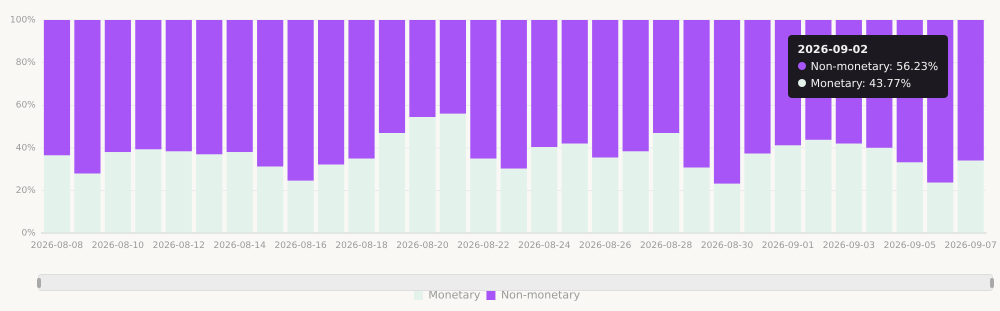 Image resolution: width=1000 pixels, height=311 pixels. What do you see at coordinates (849, 245) in the screenshot?
I see `x-tick-label: 2026-09-03` at bounding box center [849, 245].